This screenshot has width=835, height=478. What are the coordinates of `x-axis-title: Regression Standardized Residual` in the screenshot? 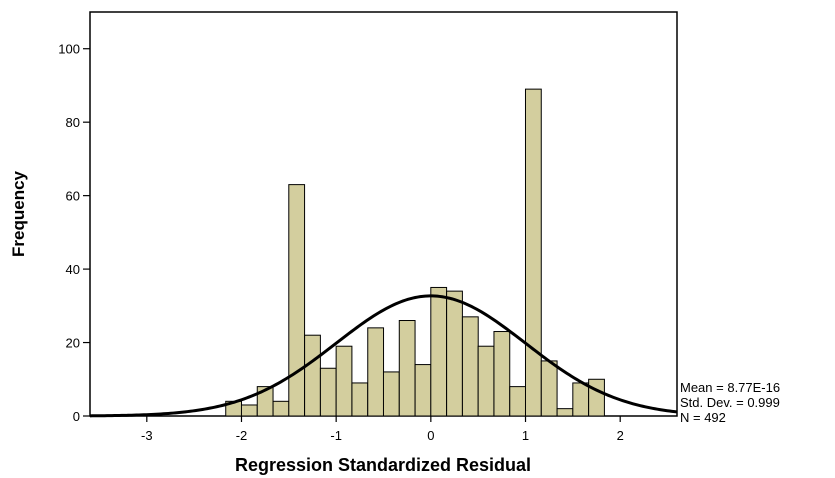 It's located at (383, 465).